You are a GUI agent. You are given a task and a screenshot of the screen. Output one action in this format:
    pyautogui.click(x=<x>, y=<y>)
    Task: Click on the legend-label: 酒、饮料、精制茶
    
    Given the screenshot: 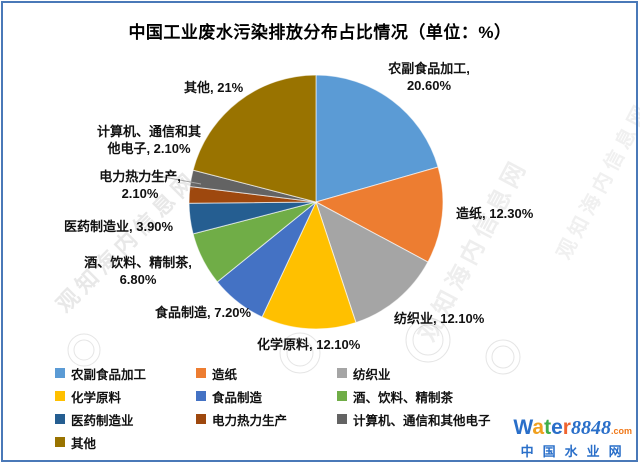 What is the action you would take?
    pyautogui.click(x=403, y=397)
    